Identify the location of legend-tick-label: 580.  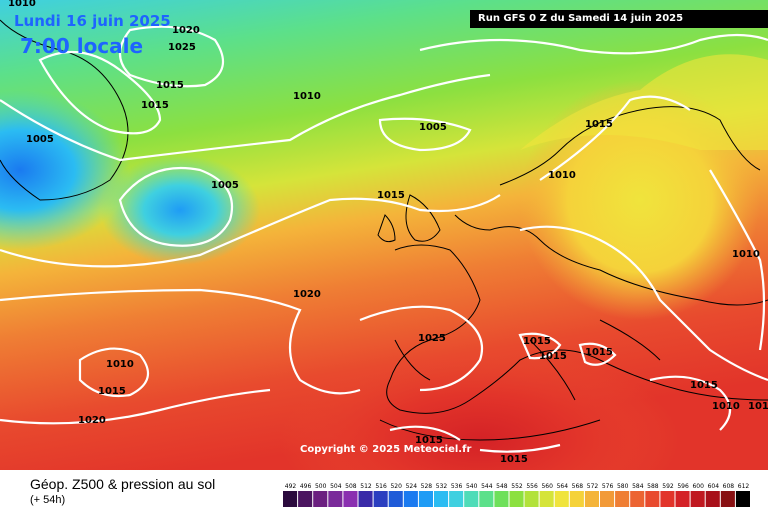
(623, 486).